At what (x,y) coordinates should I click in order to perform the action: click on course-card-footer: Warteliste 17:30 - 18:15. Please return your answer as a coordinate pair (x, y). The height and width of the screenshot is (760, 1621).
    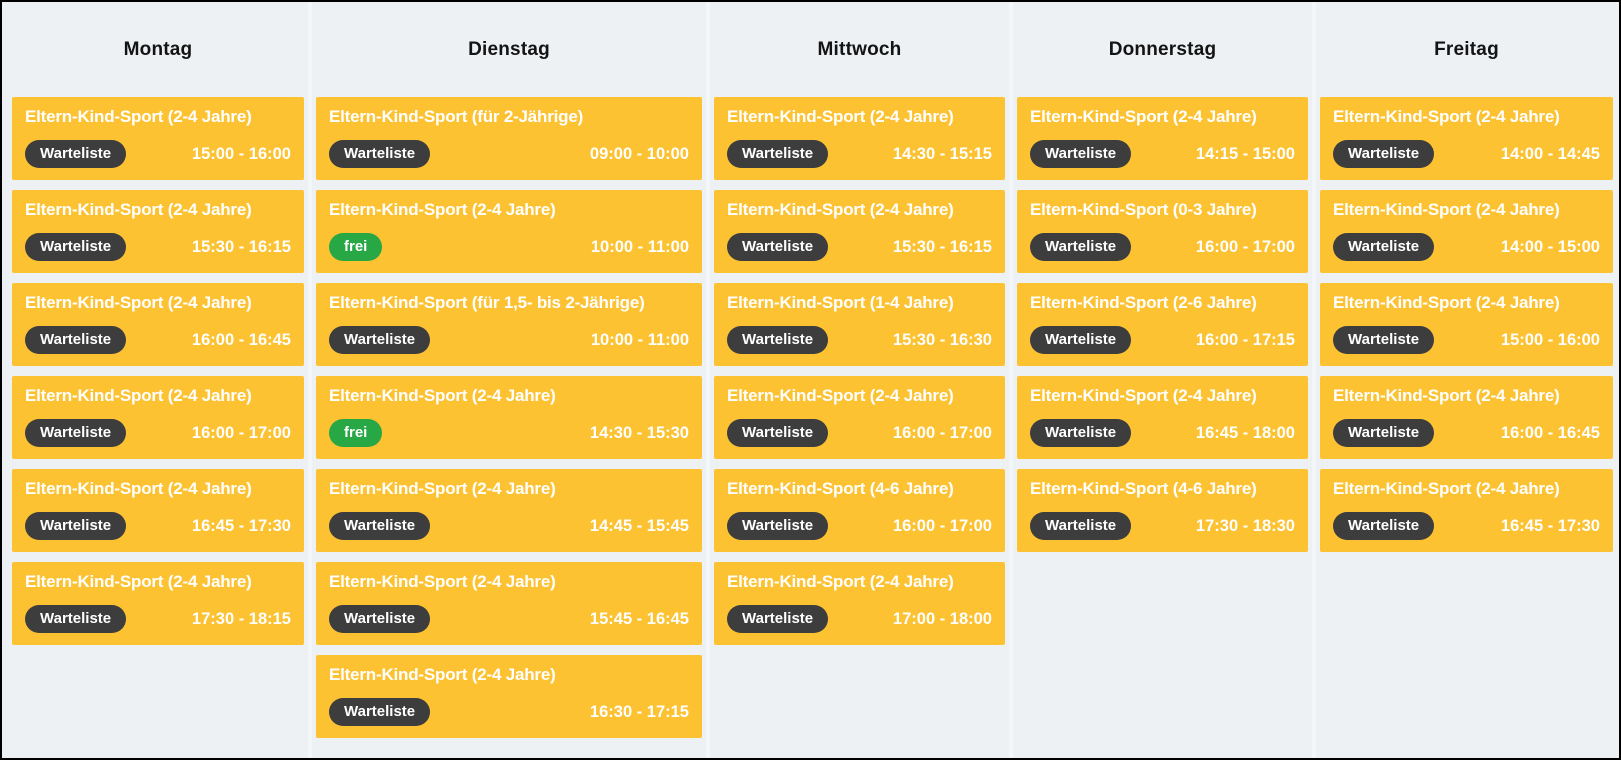
    Looking at the image, I should click on (158, 619).